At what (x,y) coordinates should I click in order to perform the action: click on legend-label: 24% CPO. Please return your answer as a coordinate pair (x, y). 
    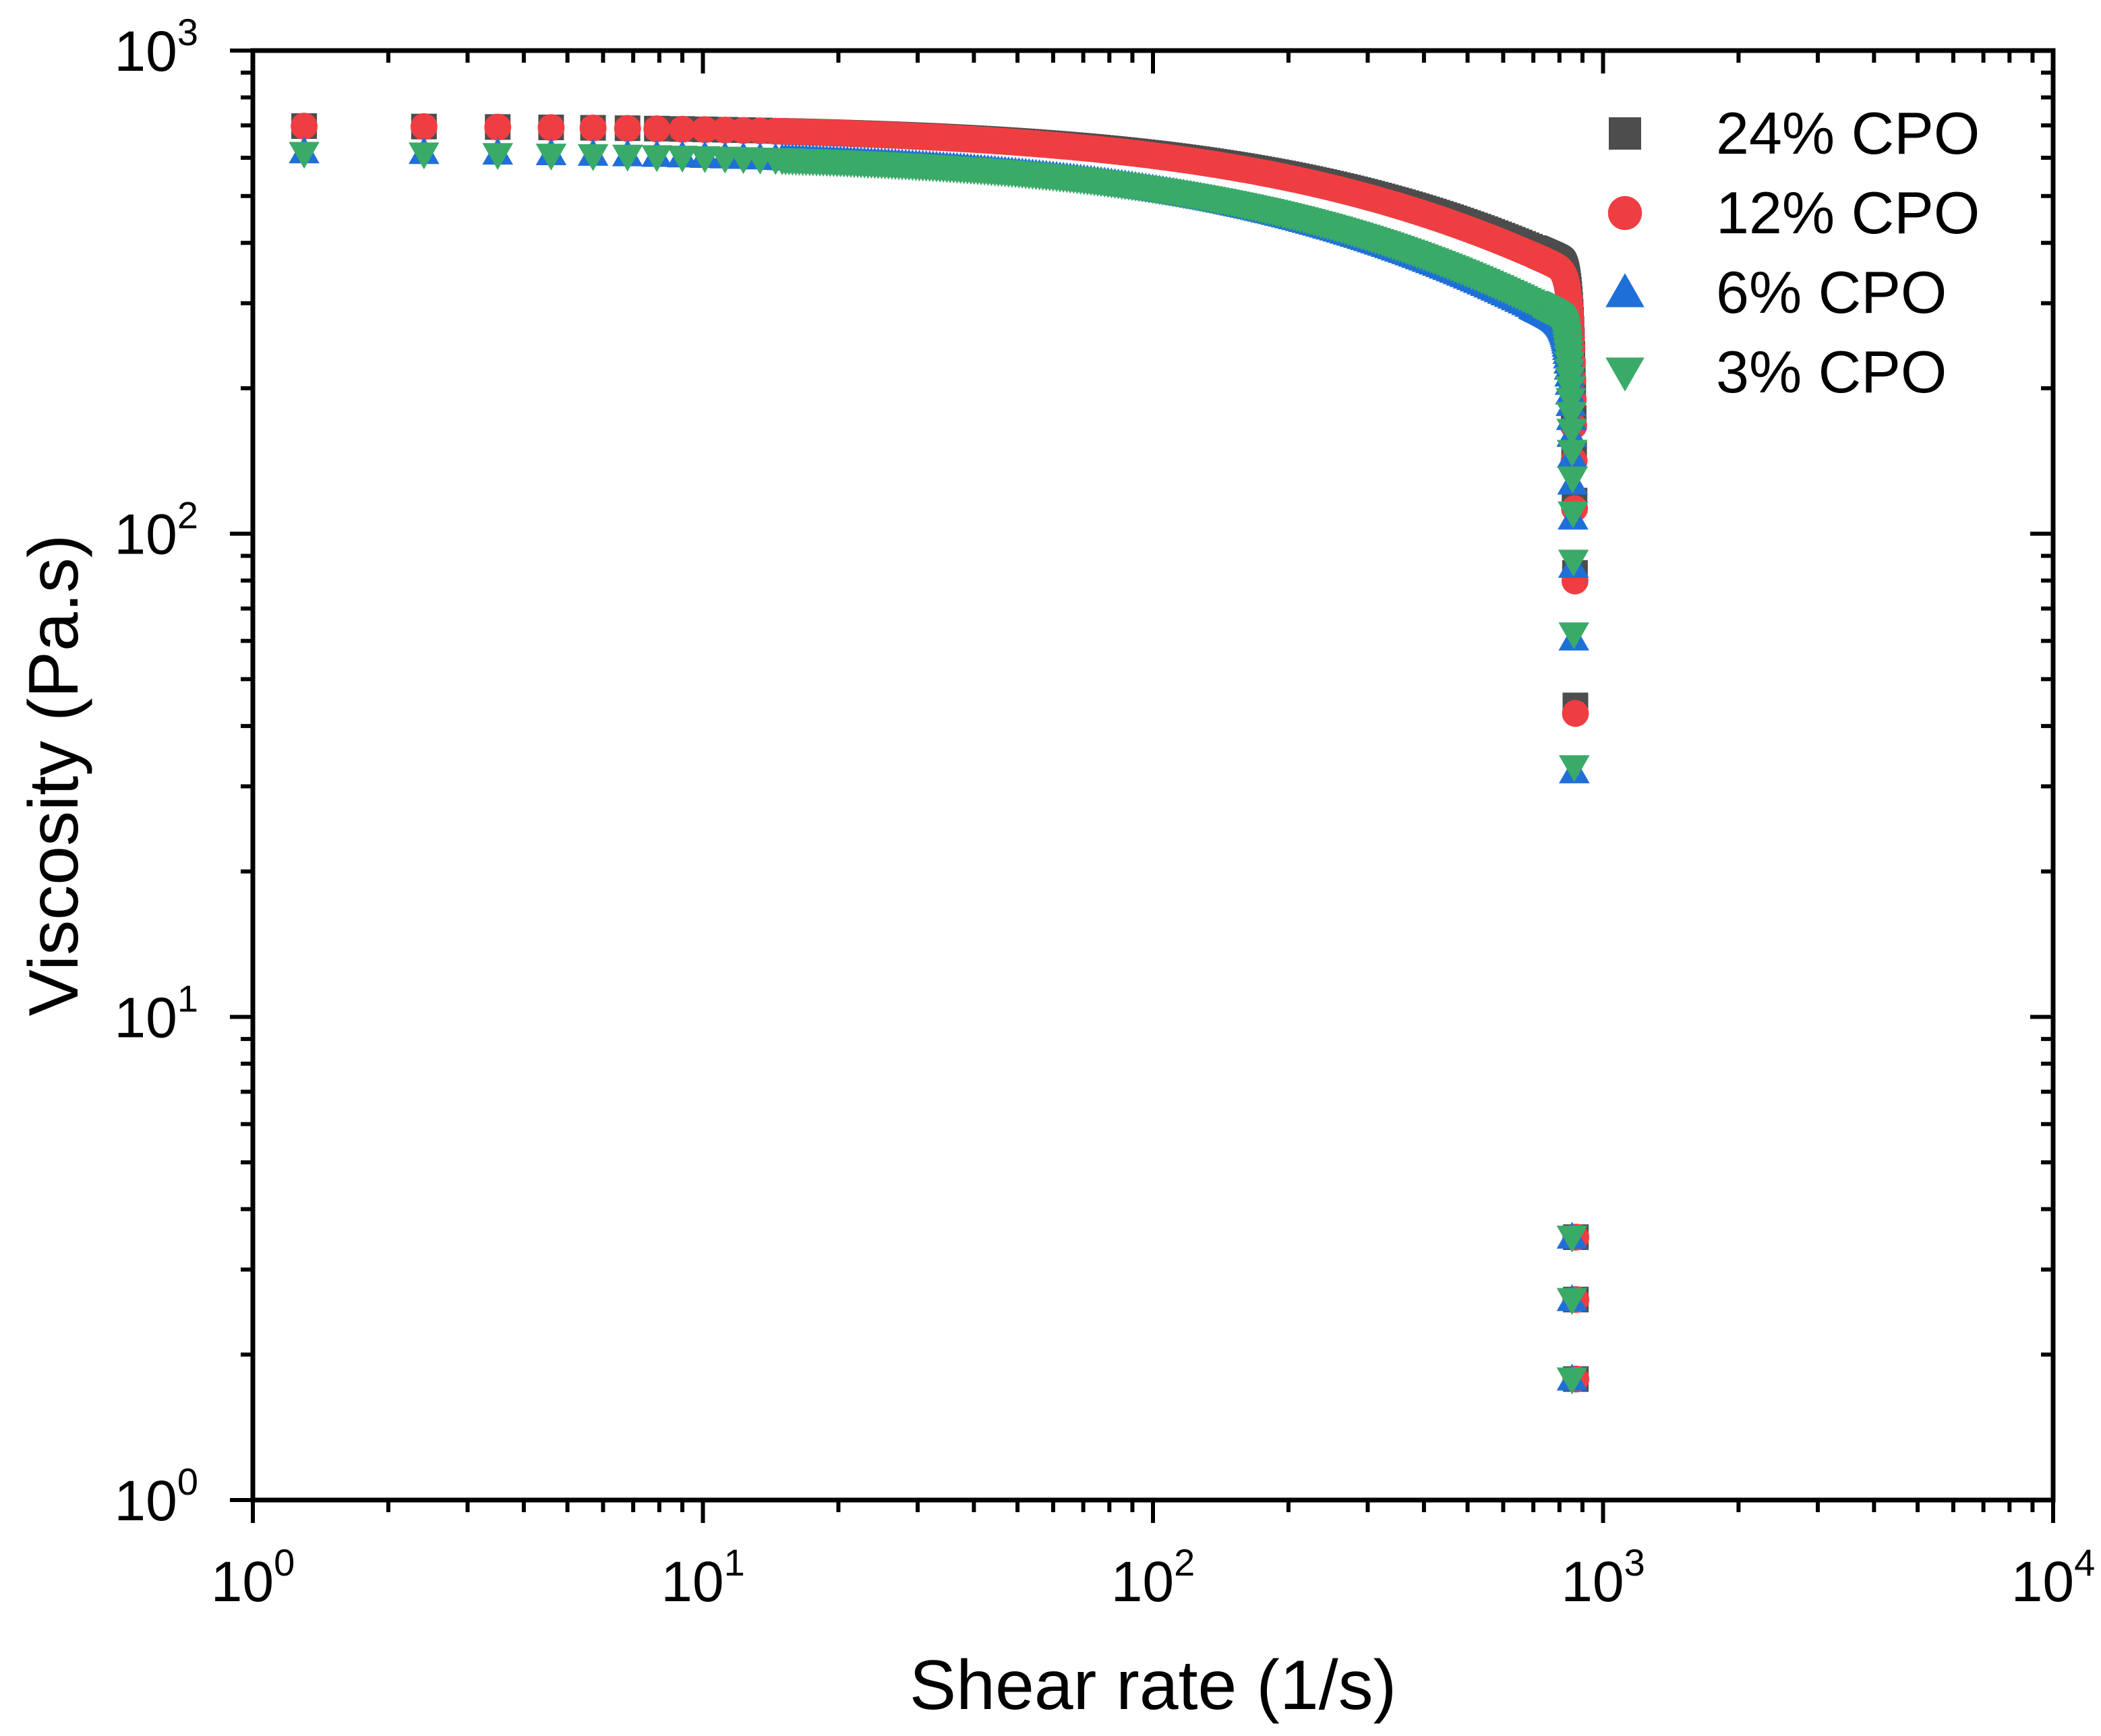
    Looking at the image, I should click on (1848, 133).